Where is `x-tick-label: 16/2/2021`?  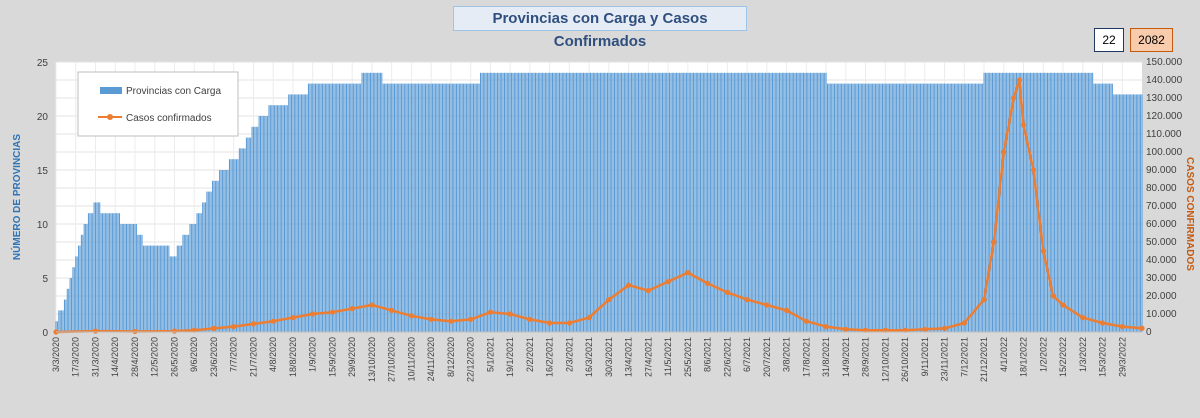
x-tick-label: 16/2/2021 is located at coordinates (550, 357).